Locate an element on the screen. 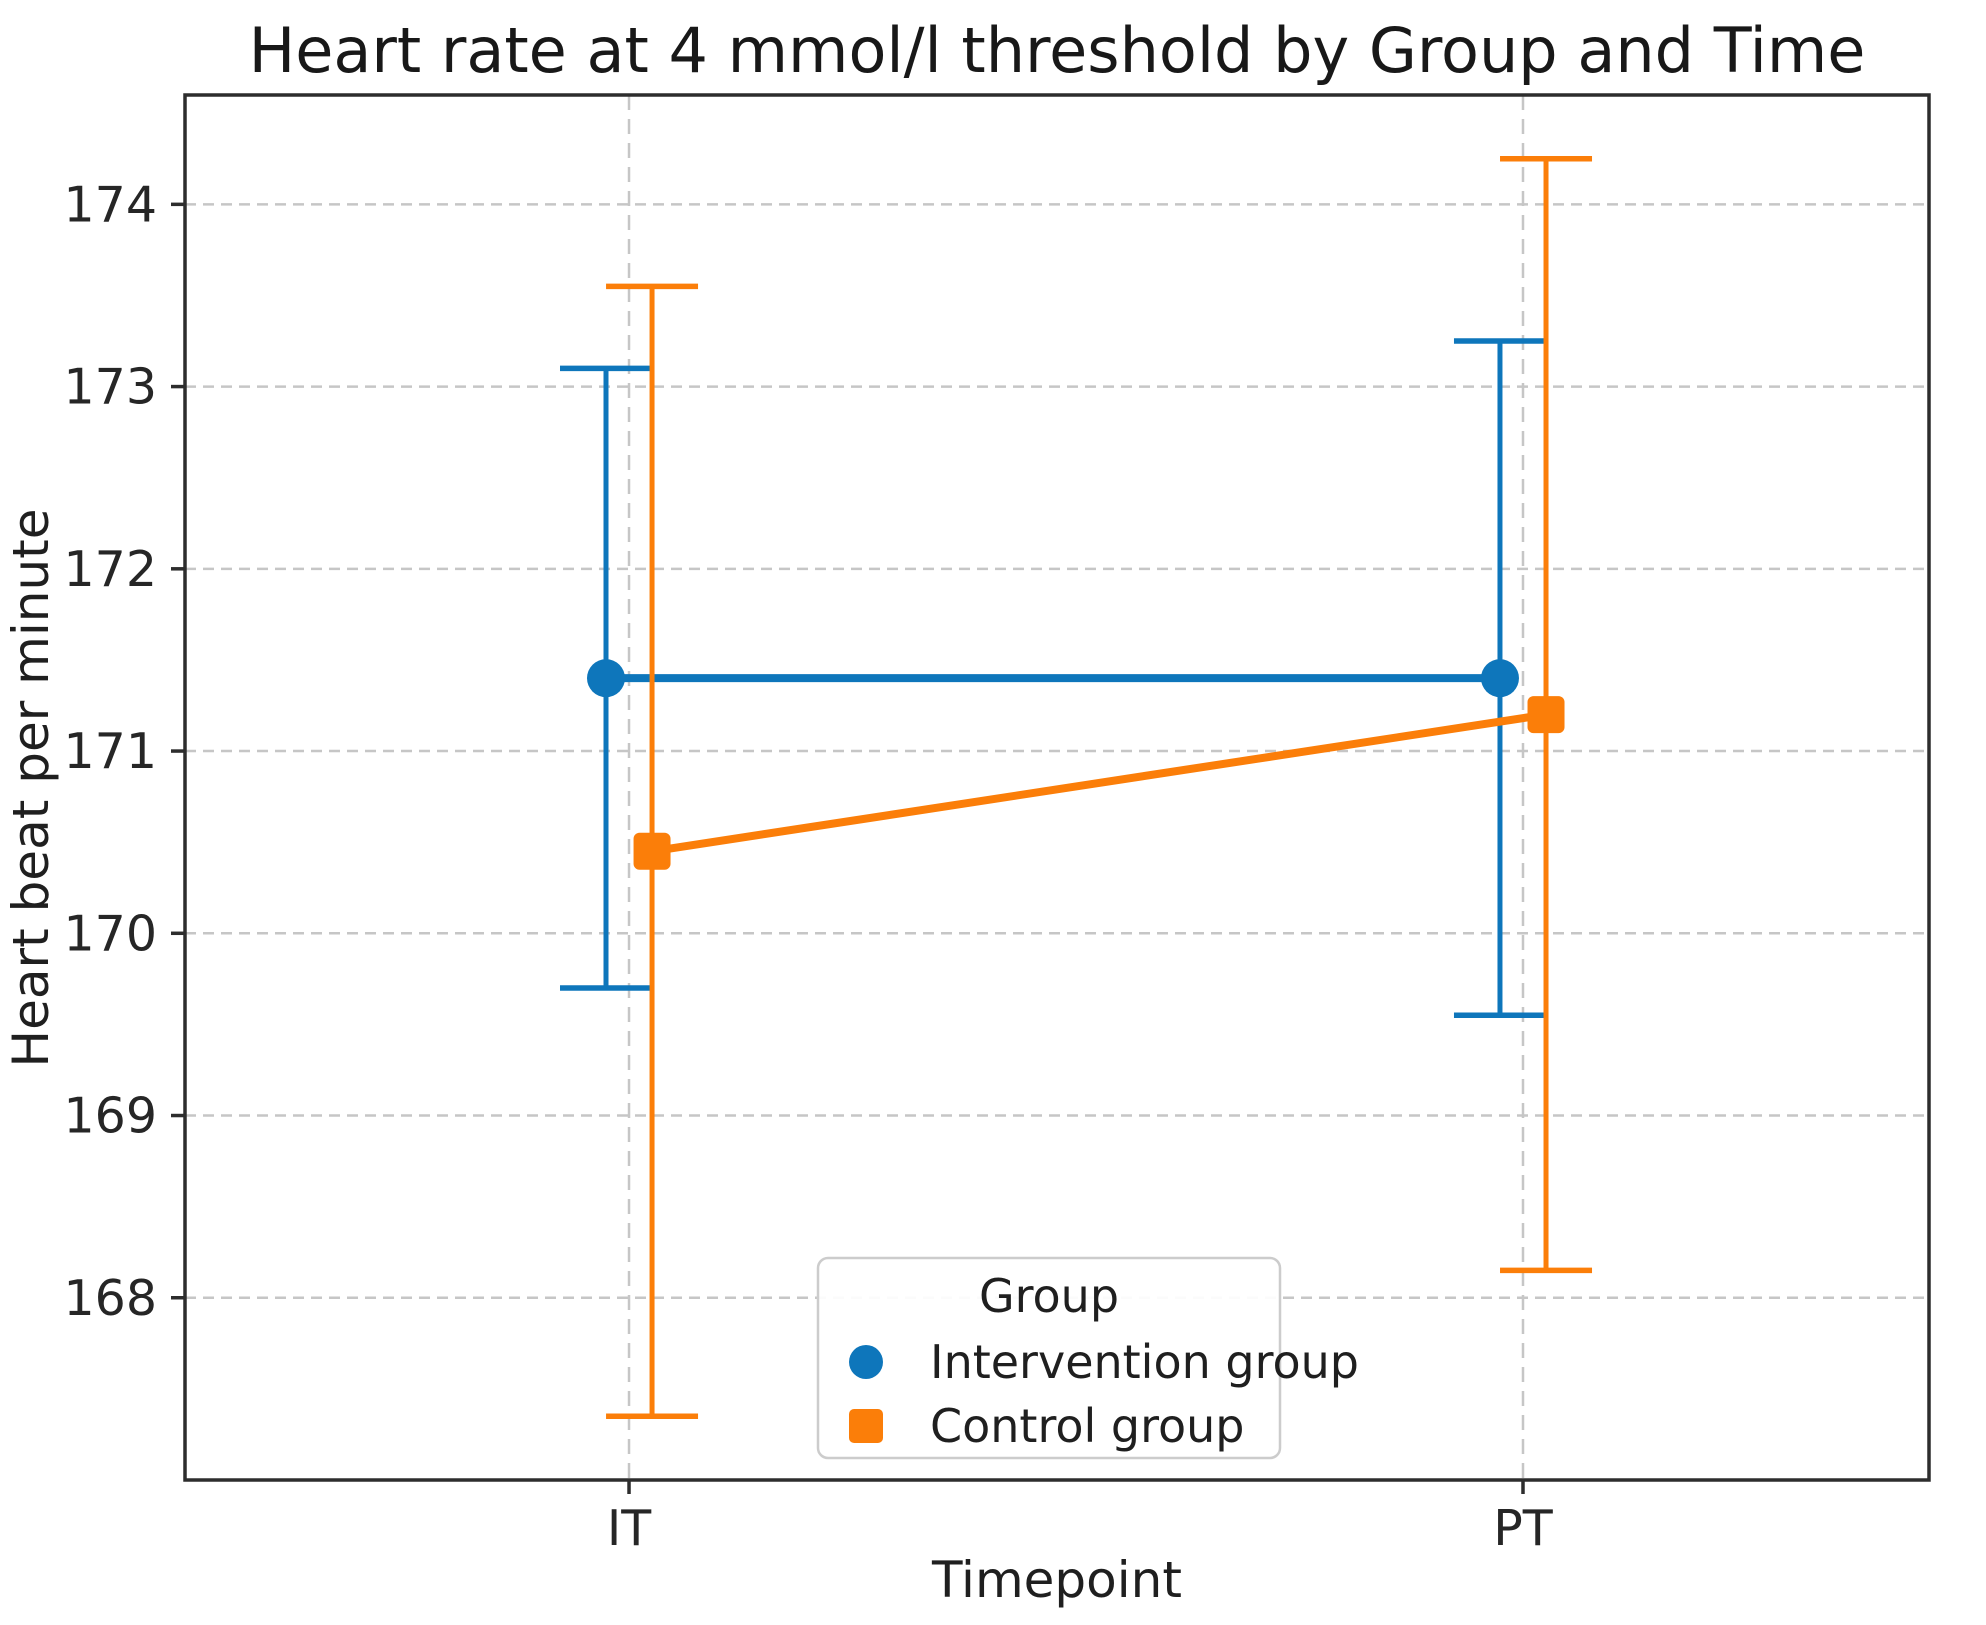  y-tick-label: 172 is located at coordinates (110, 569).